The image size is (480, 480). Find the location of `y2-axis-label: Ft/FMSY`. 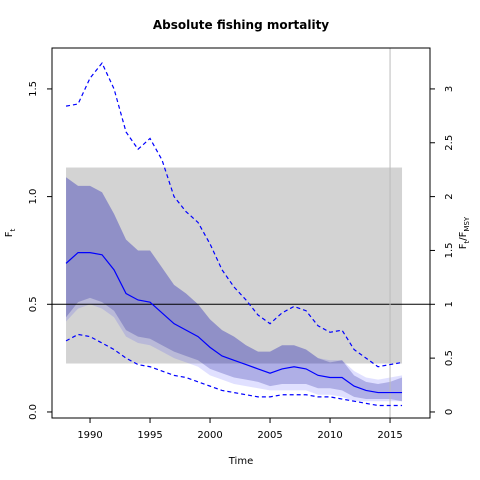

y2-axis-label: Ft/FMSY is located at coordinates (464, 232).